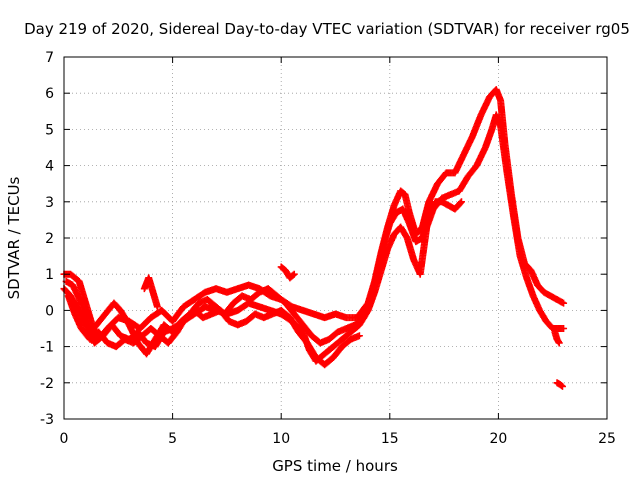  What do you see at coordinates (49, 239) in the screenshot?
I see `y-tick-label: 2` at bounding box center [49, 239].